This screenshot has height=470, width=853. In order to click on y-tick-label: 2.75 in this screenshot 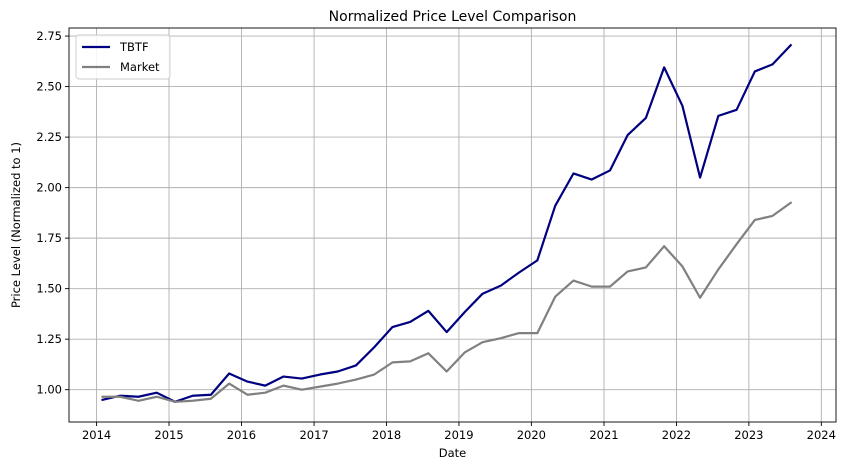, I will do `click(49, 36)`.